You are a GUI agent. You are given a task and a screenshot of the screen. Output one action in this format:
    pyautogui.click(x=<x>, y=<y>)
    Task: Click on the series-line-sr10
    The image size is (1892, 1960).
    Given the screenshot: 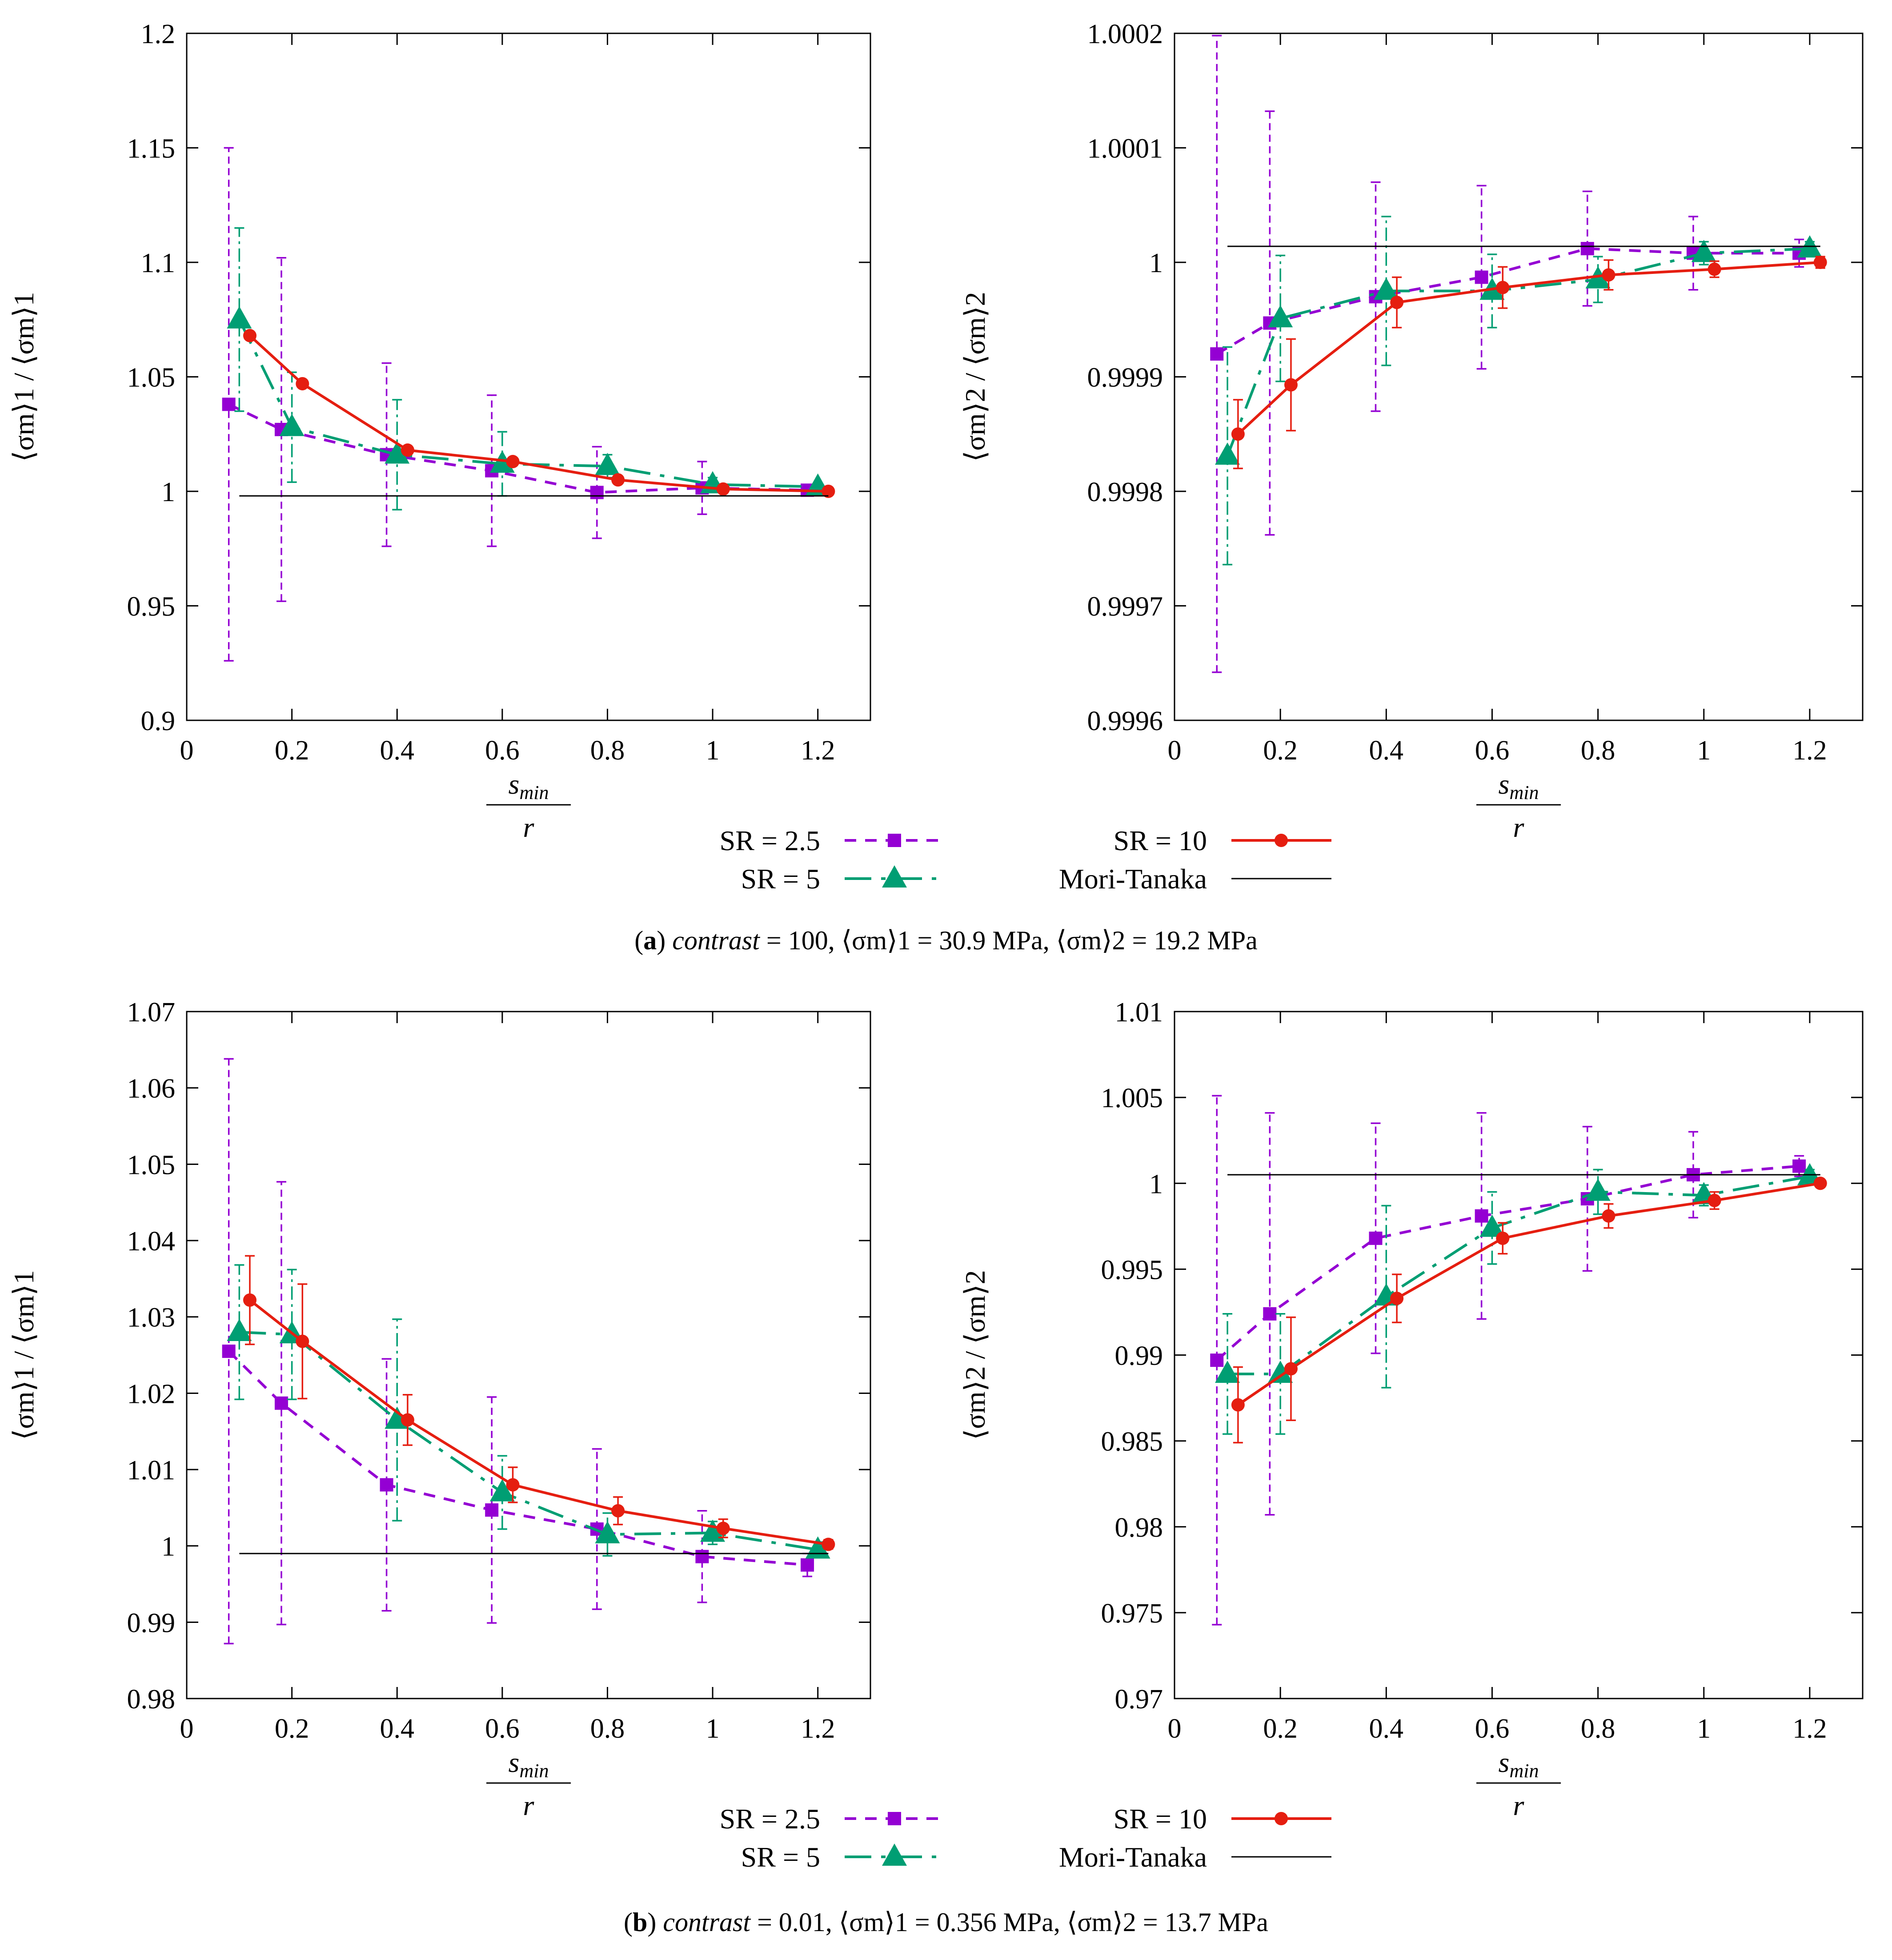 What is the action you would take?
    pyautogui.click(x=1529, y=1294)
    